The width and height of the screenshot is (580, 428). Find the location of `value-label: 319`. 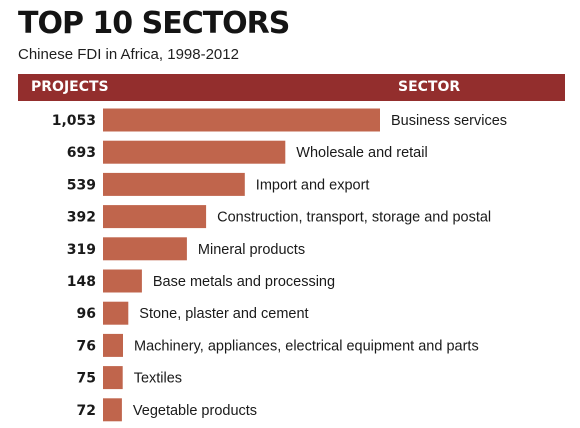

value-label: 319 is located at coordinates (81, 250).